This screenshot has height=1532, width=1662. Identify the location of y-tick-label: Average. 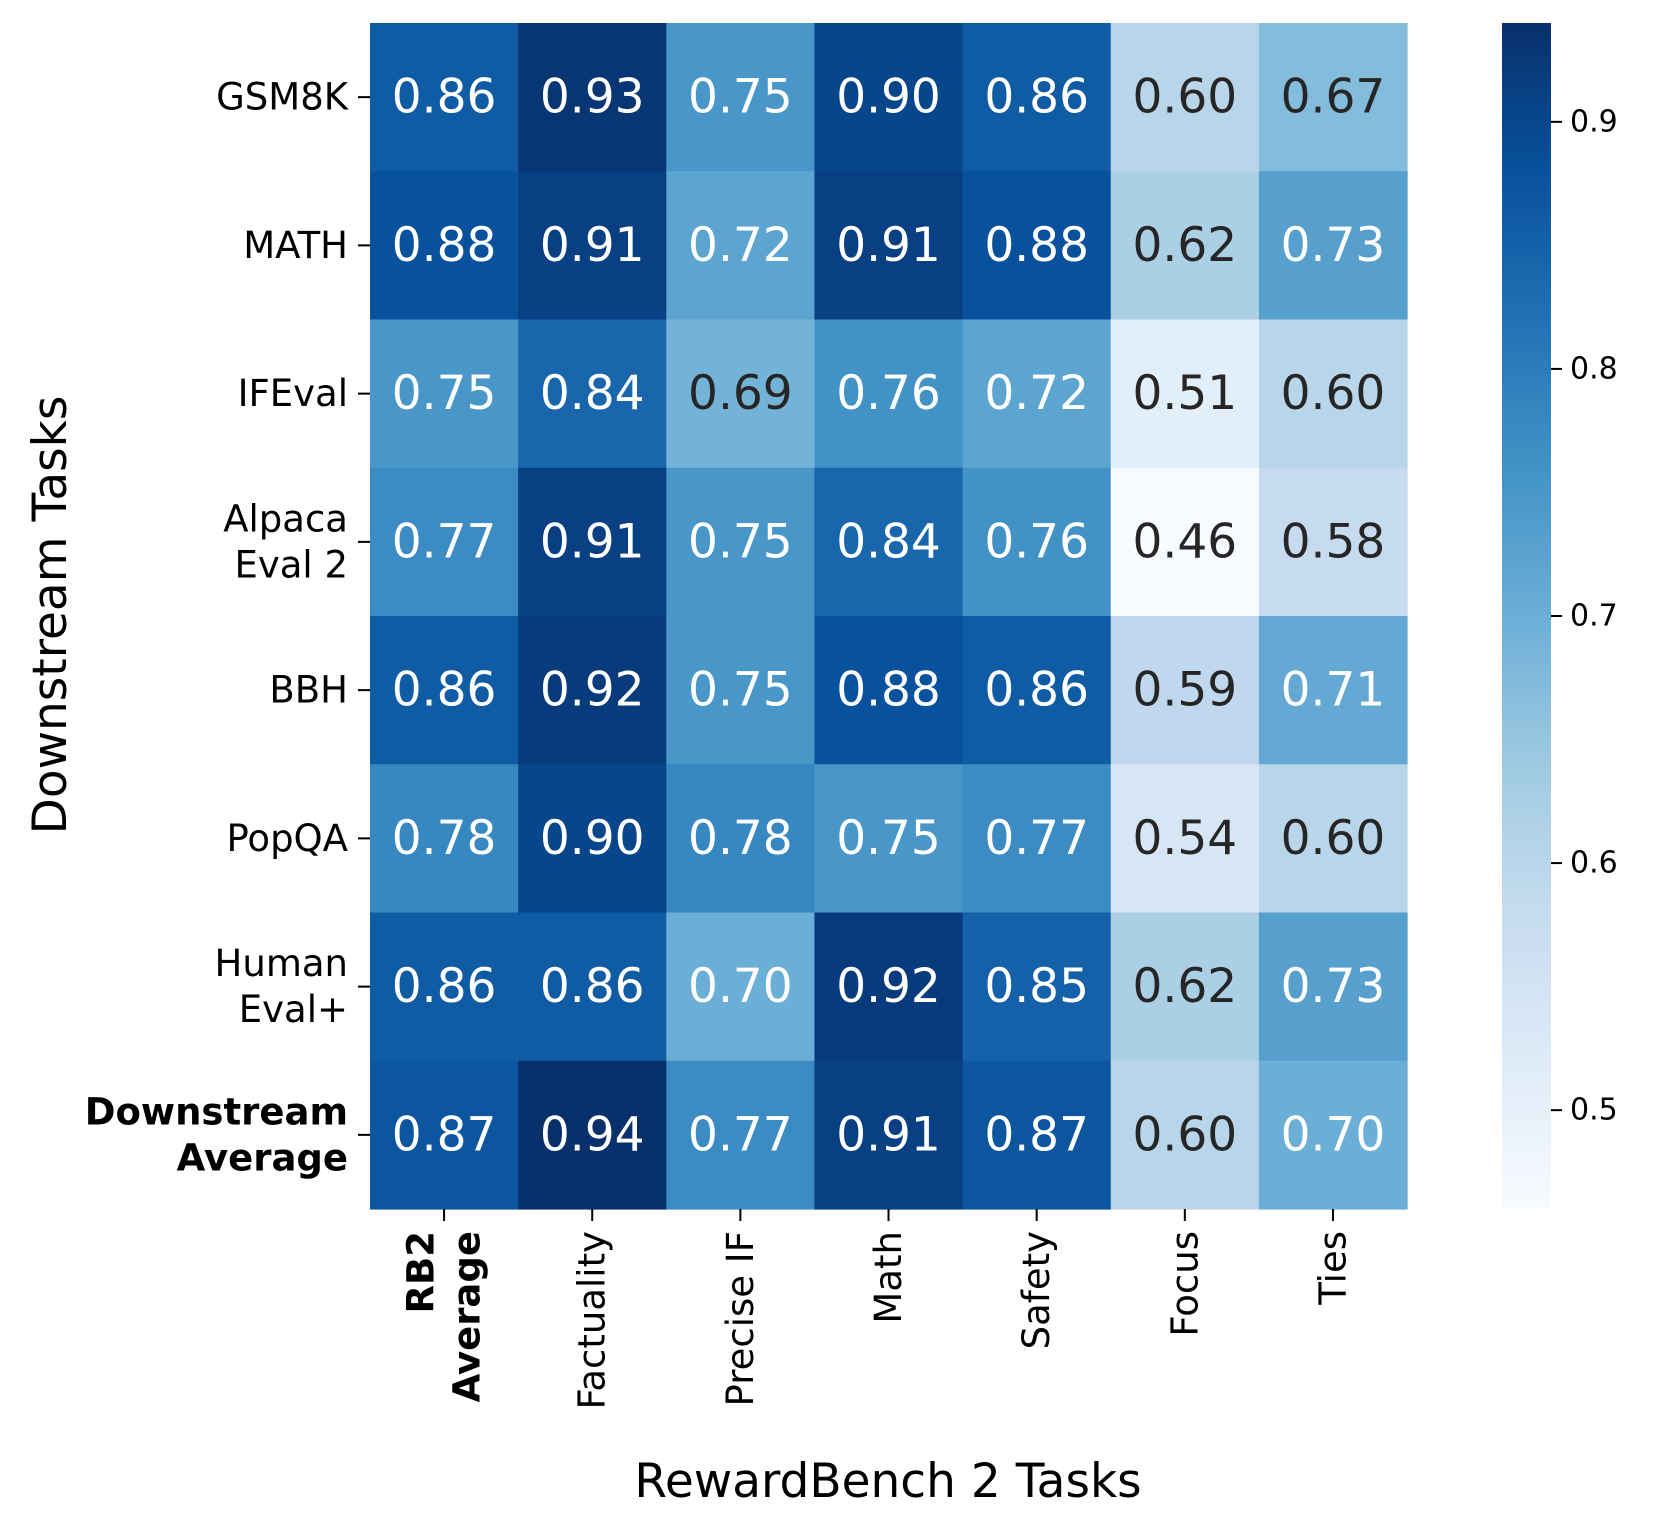
(262, 1157).